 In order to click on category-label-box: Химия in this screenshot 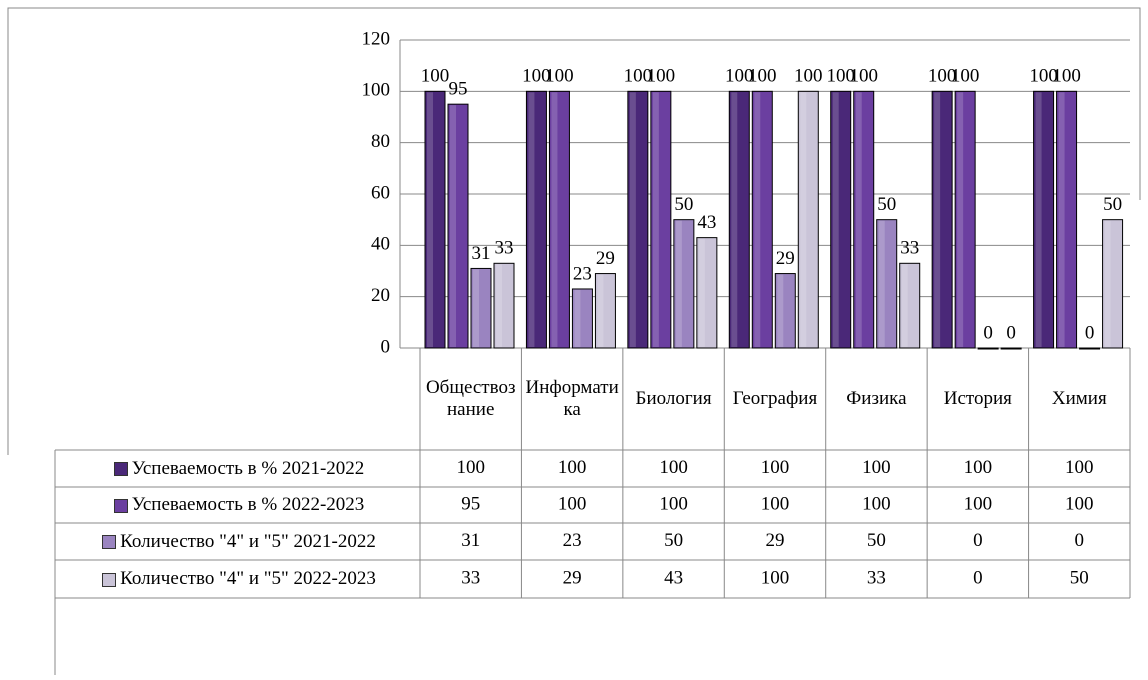, I will do `click(1079, 398)`.